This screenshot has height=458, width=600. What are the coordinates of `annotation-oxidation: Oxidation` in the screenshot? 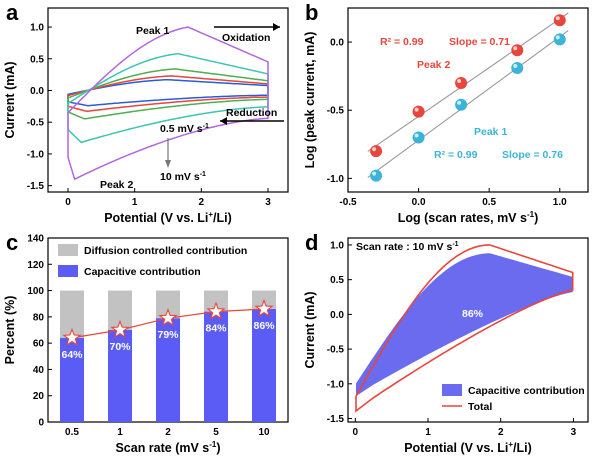 It's located at (246, 38).